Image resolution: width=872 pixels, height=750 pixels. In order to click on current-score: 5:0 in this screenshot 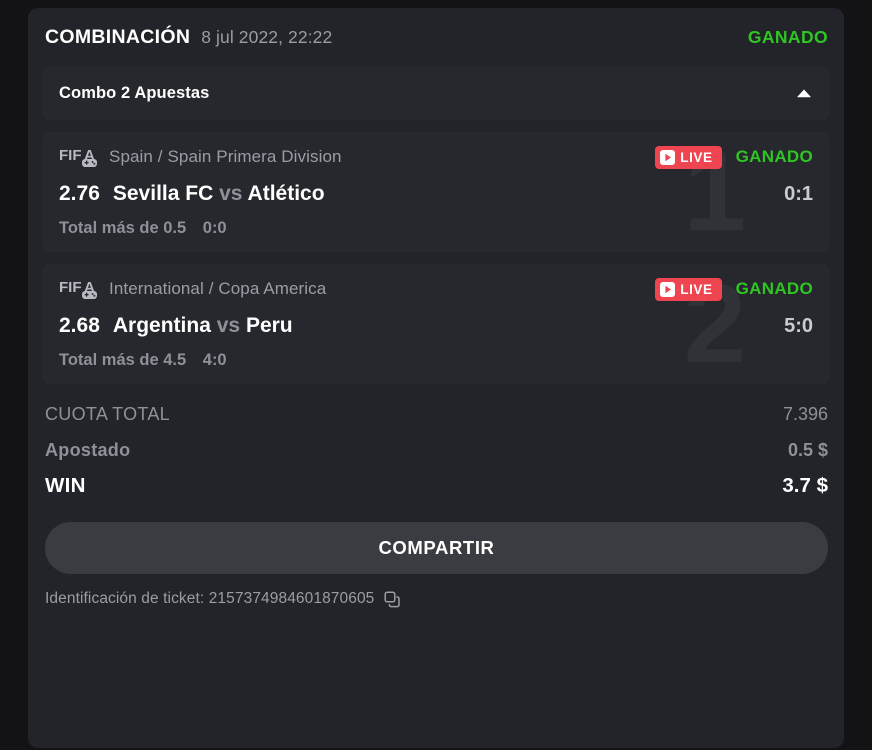, I will do `click(798, 326)`.